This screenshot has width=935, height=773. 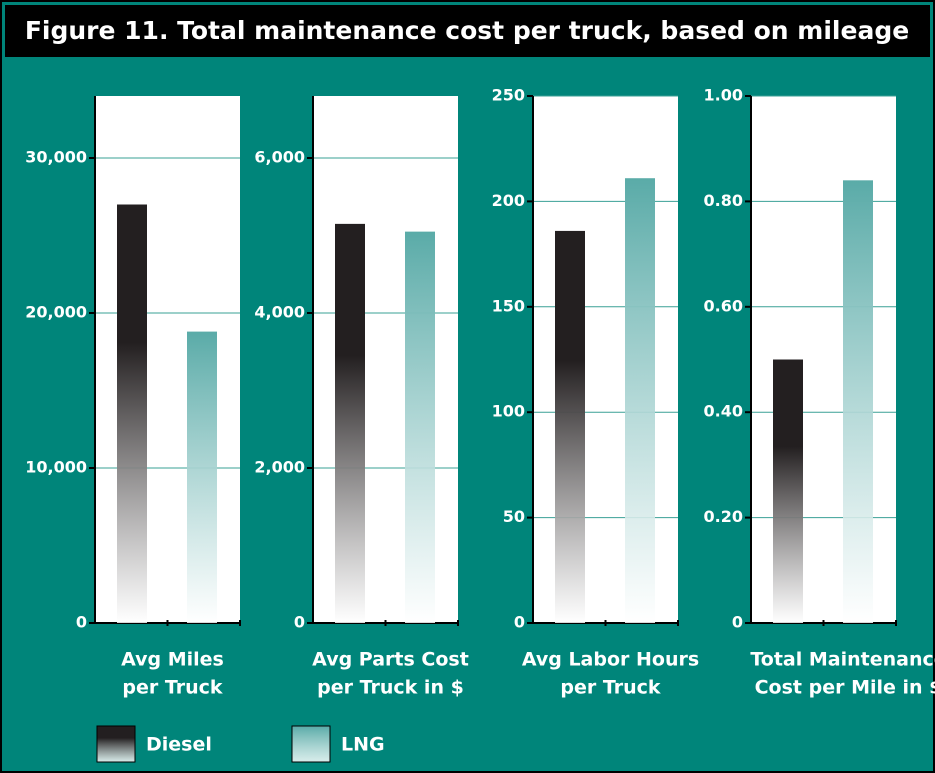 I want to click on x-axis-label: Avg Labor Hours, so click(x=610, y=660).